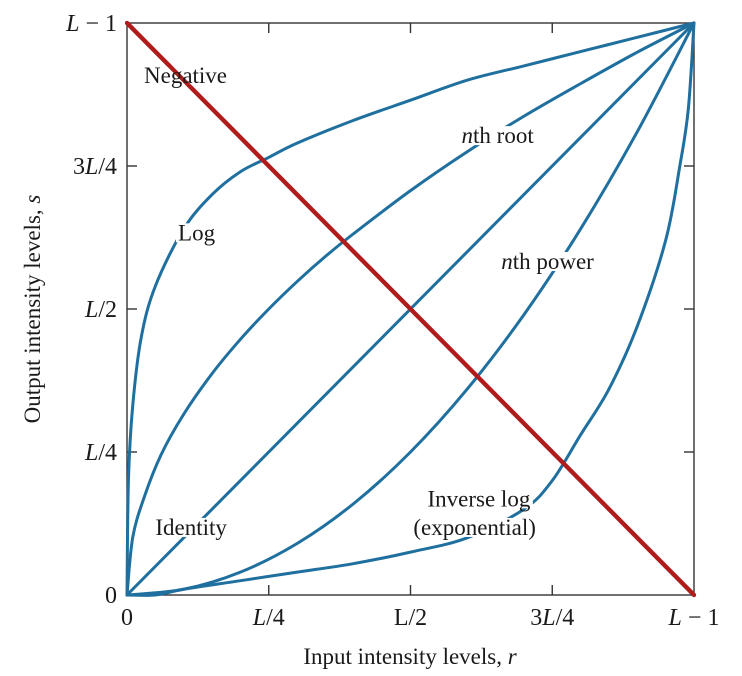 The image size is (742, 676). What do you see at coordinates (32, 199) in the screenshot?
I see `y-axis-title-var: s` at bounding box center [32, 199].